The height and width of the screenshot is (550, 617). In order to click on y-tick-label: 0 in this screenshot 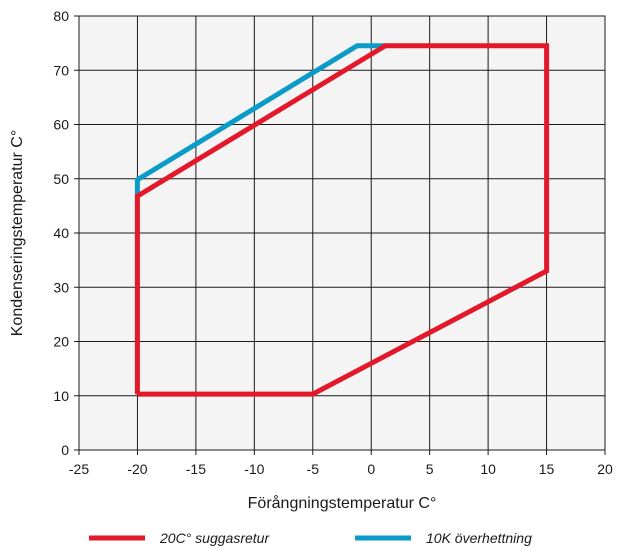, I will do `click(65, 450)`.